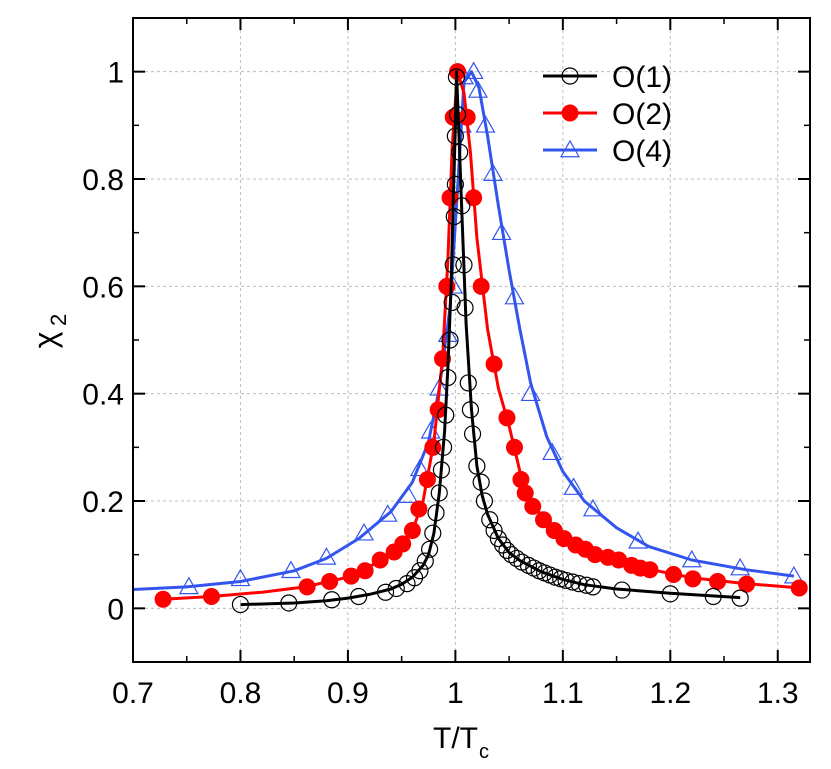 This screenshot has height=769, width=831. I want to click on x-tick-label: 1.1, so click(563, 693).